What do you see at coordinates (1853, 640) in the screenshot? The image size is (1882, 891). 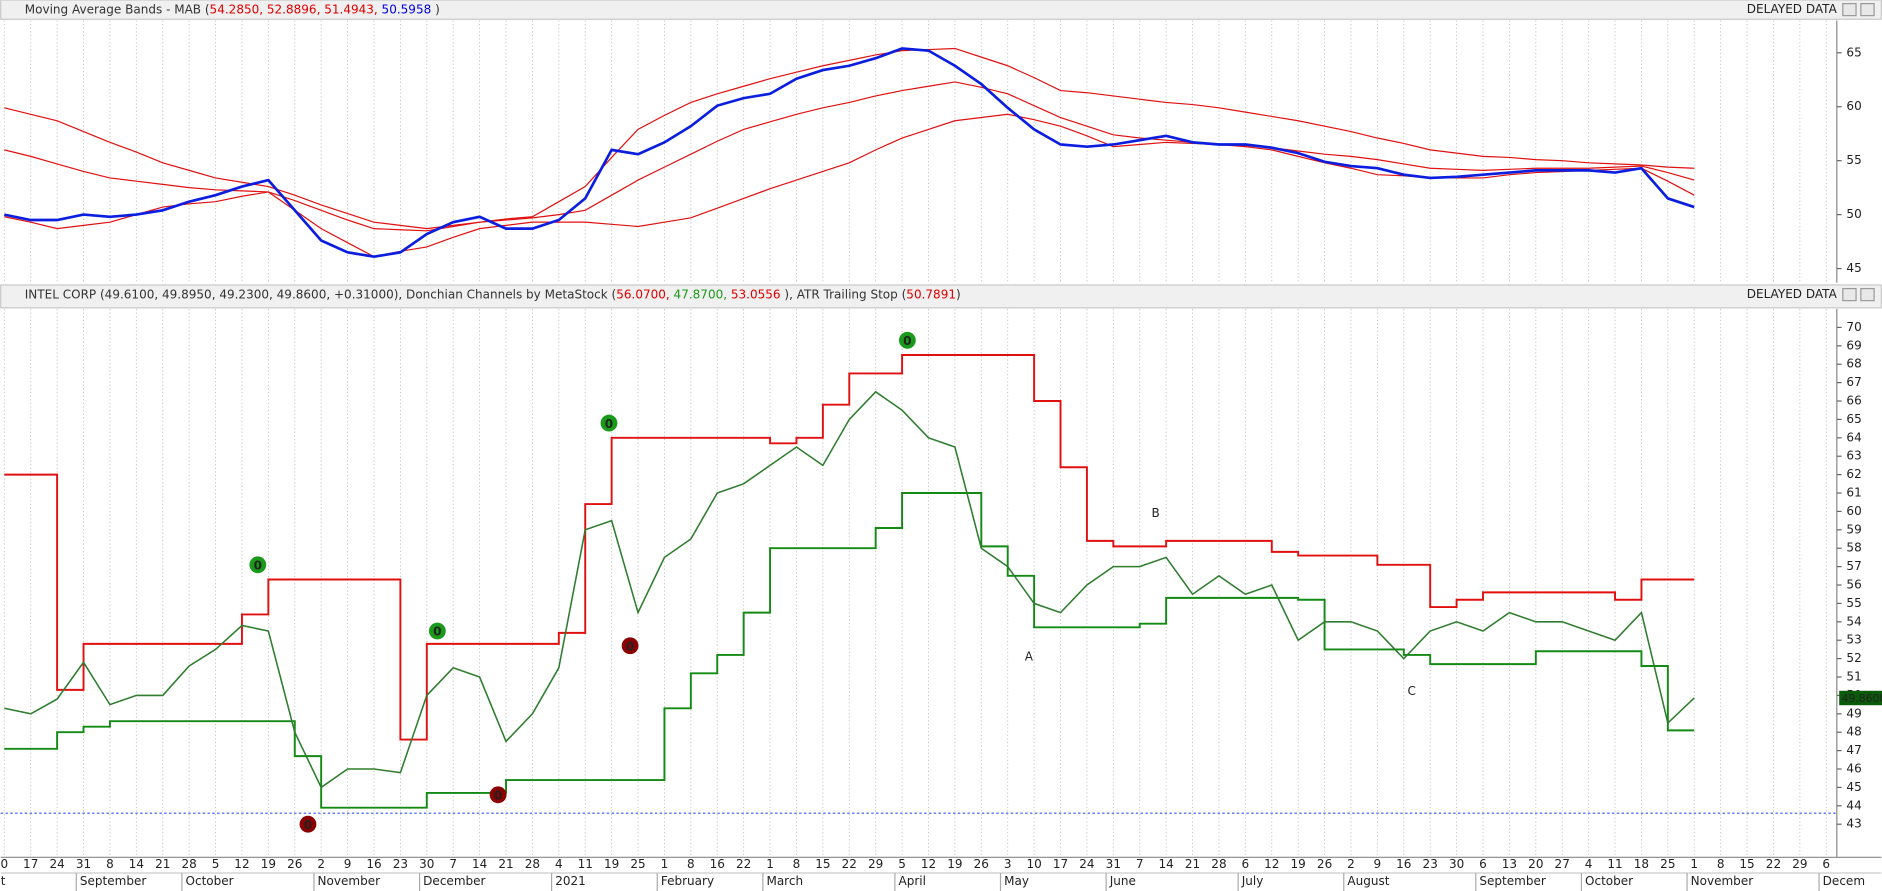 I see `y-tick-label: 53` at bounding box center [1853, 640].